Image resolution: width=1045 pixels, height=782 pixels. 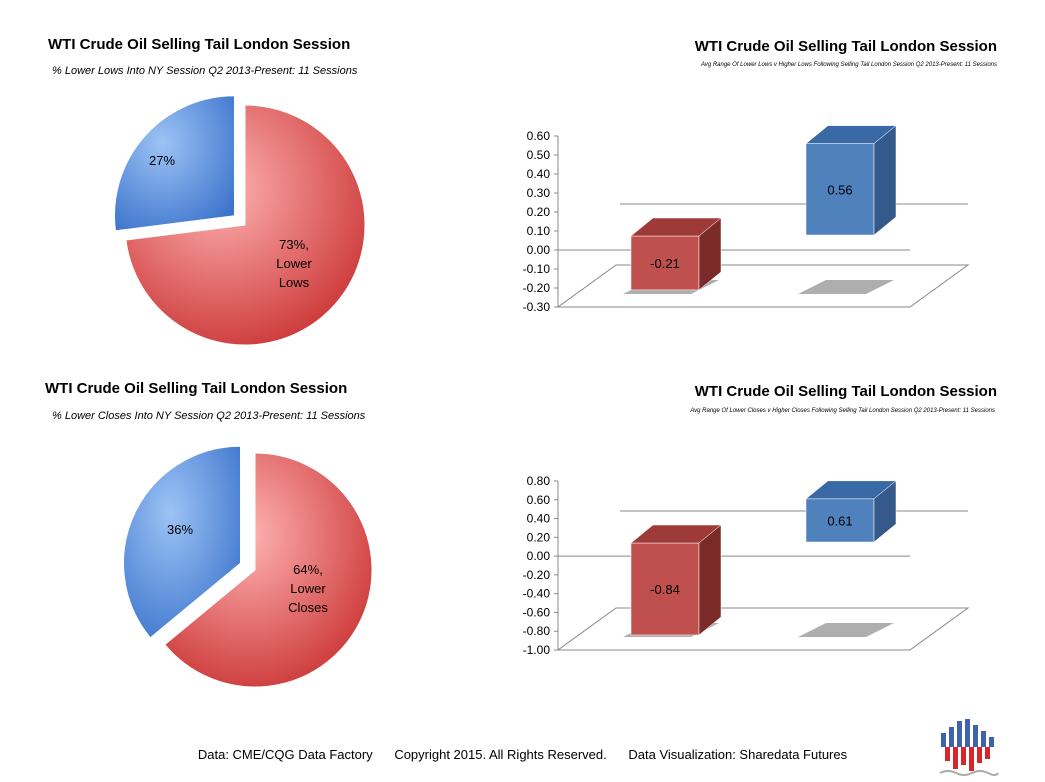 I want to click on footer-credit: Data Visualization: Sharedata Futures, so click(x=738, y=754).